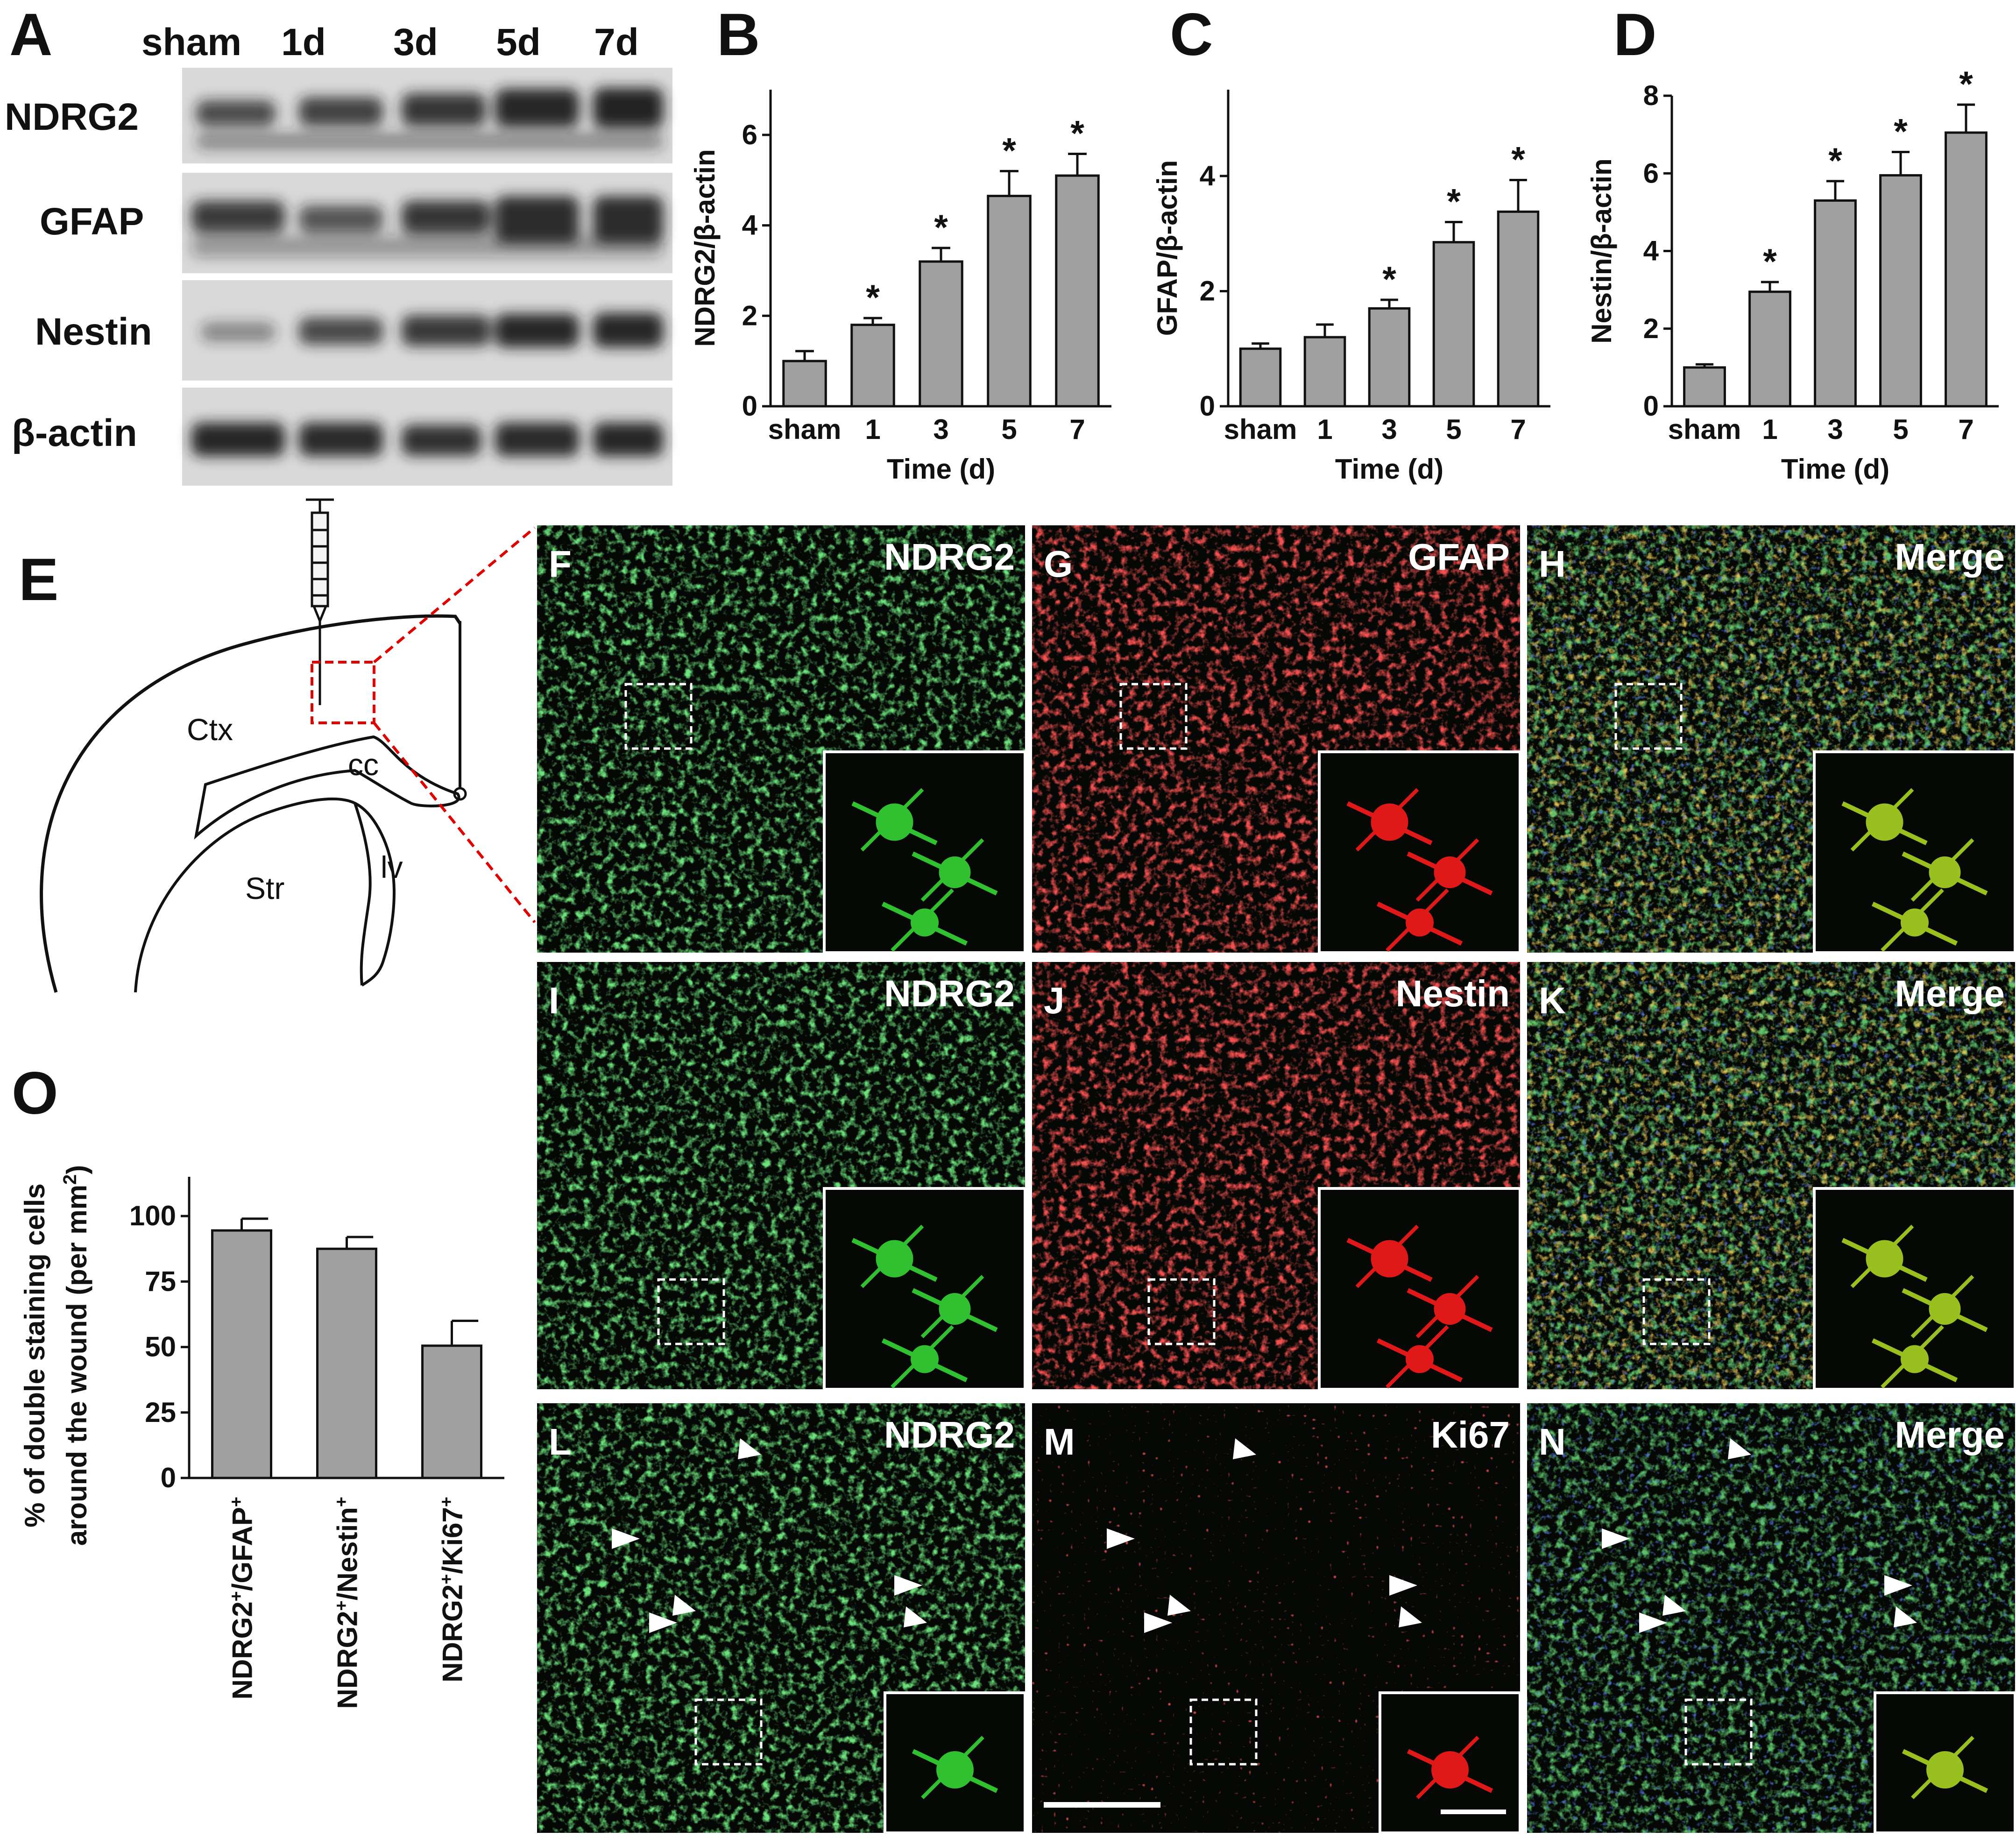  Describe the element at coordinates (74, 433) in the screenshot. I see `blot-row-label-beta-actin: β-actin` at that location.